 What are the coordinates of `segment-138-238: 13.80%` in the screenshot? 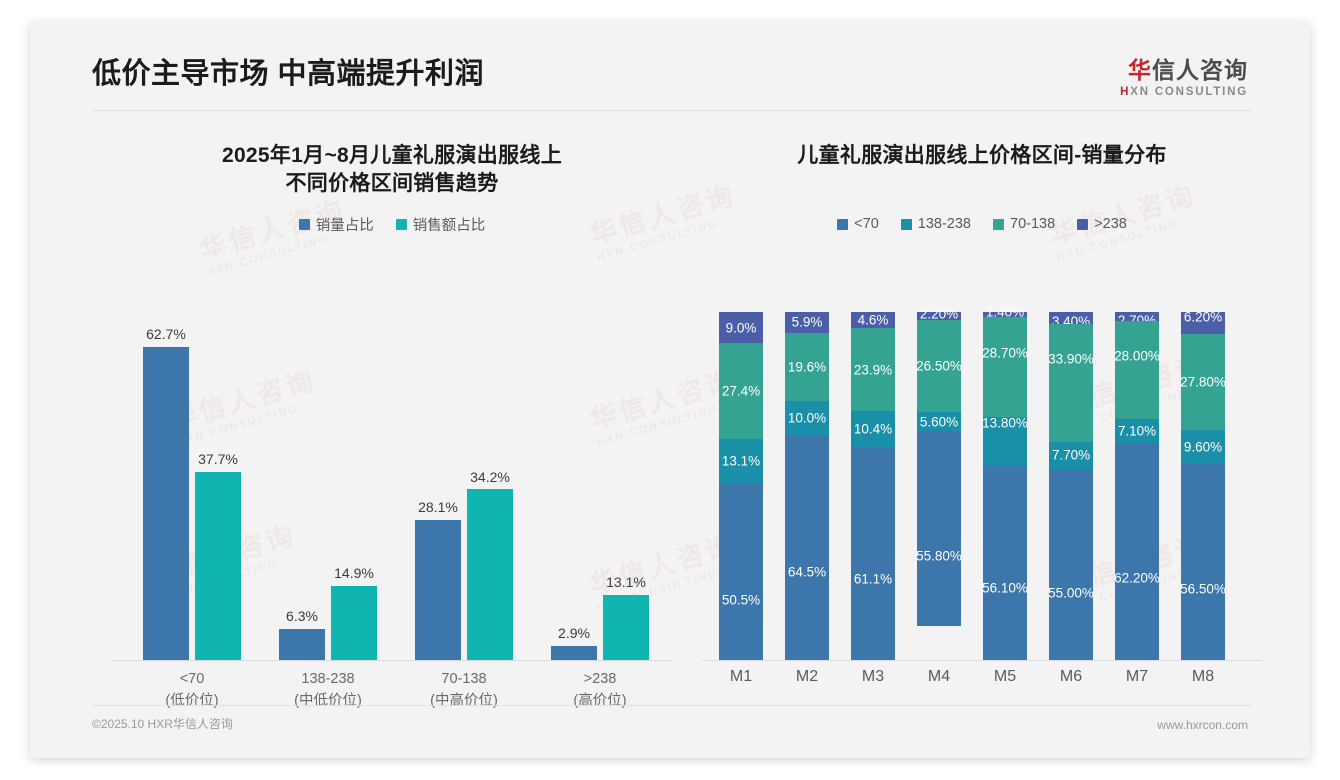 It's located at (1005, 440).